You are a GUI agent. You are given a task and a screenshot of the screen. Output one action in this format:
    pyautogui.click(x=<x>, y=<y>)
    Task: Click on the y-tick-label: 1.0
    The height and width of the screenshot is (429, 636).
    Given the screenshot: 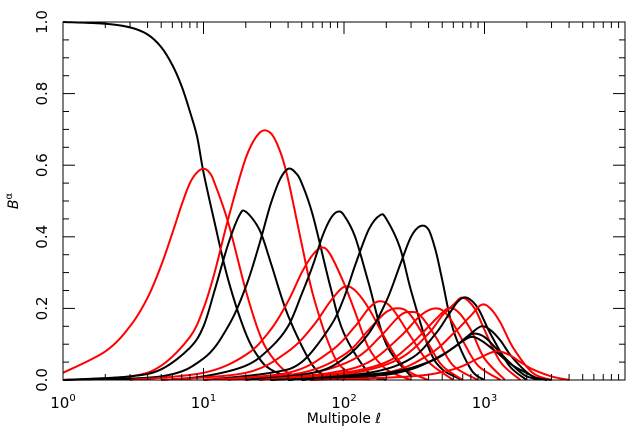 What is the action you would take?
    pyautogui.click(x=42, y=22)
    